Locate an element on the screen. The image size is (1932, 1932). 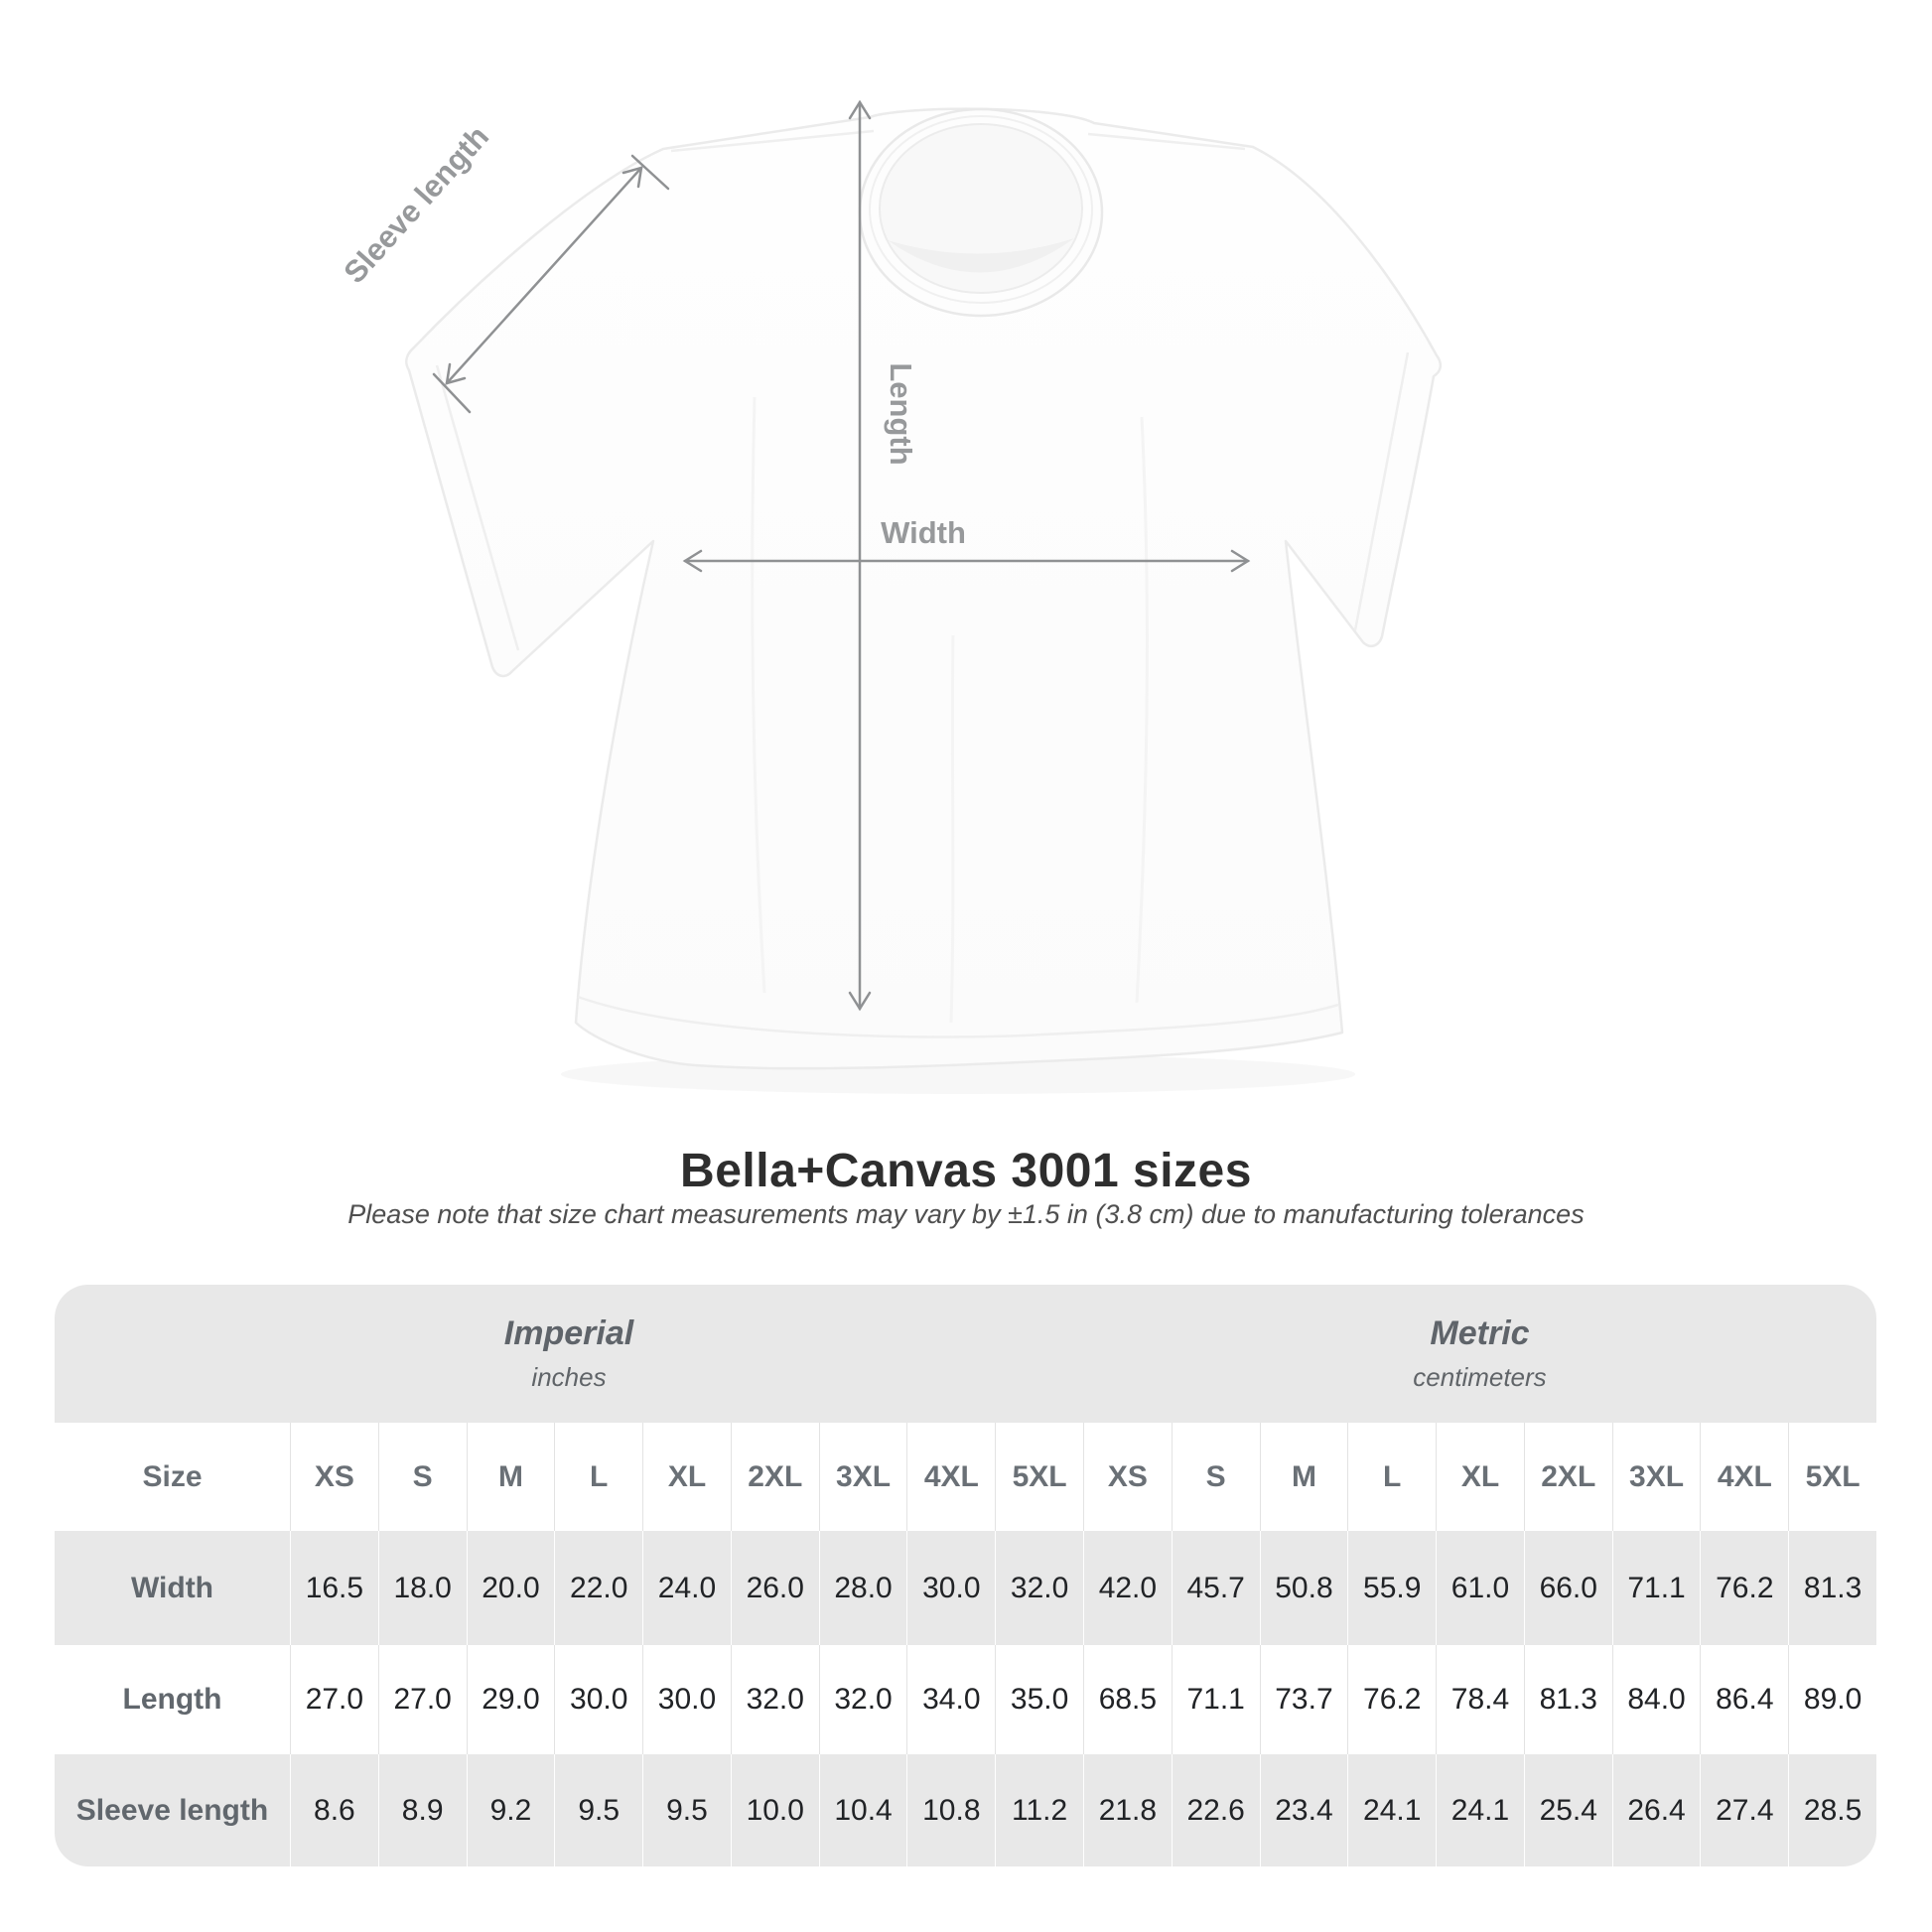
imperial-value-cell: 9.2 is located at coordinates (511, 1810).